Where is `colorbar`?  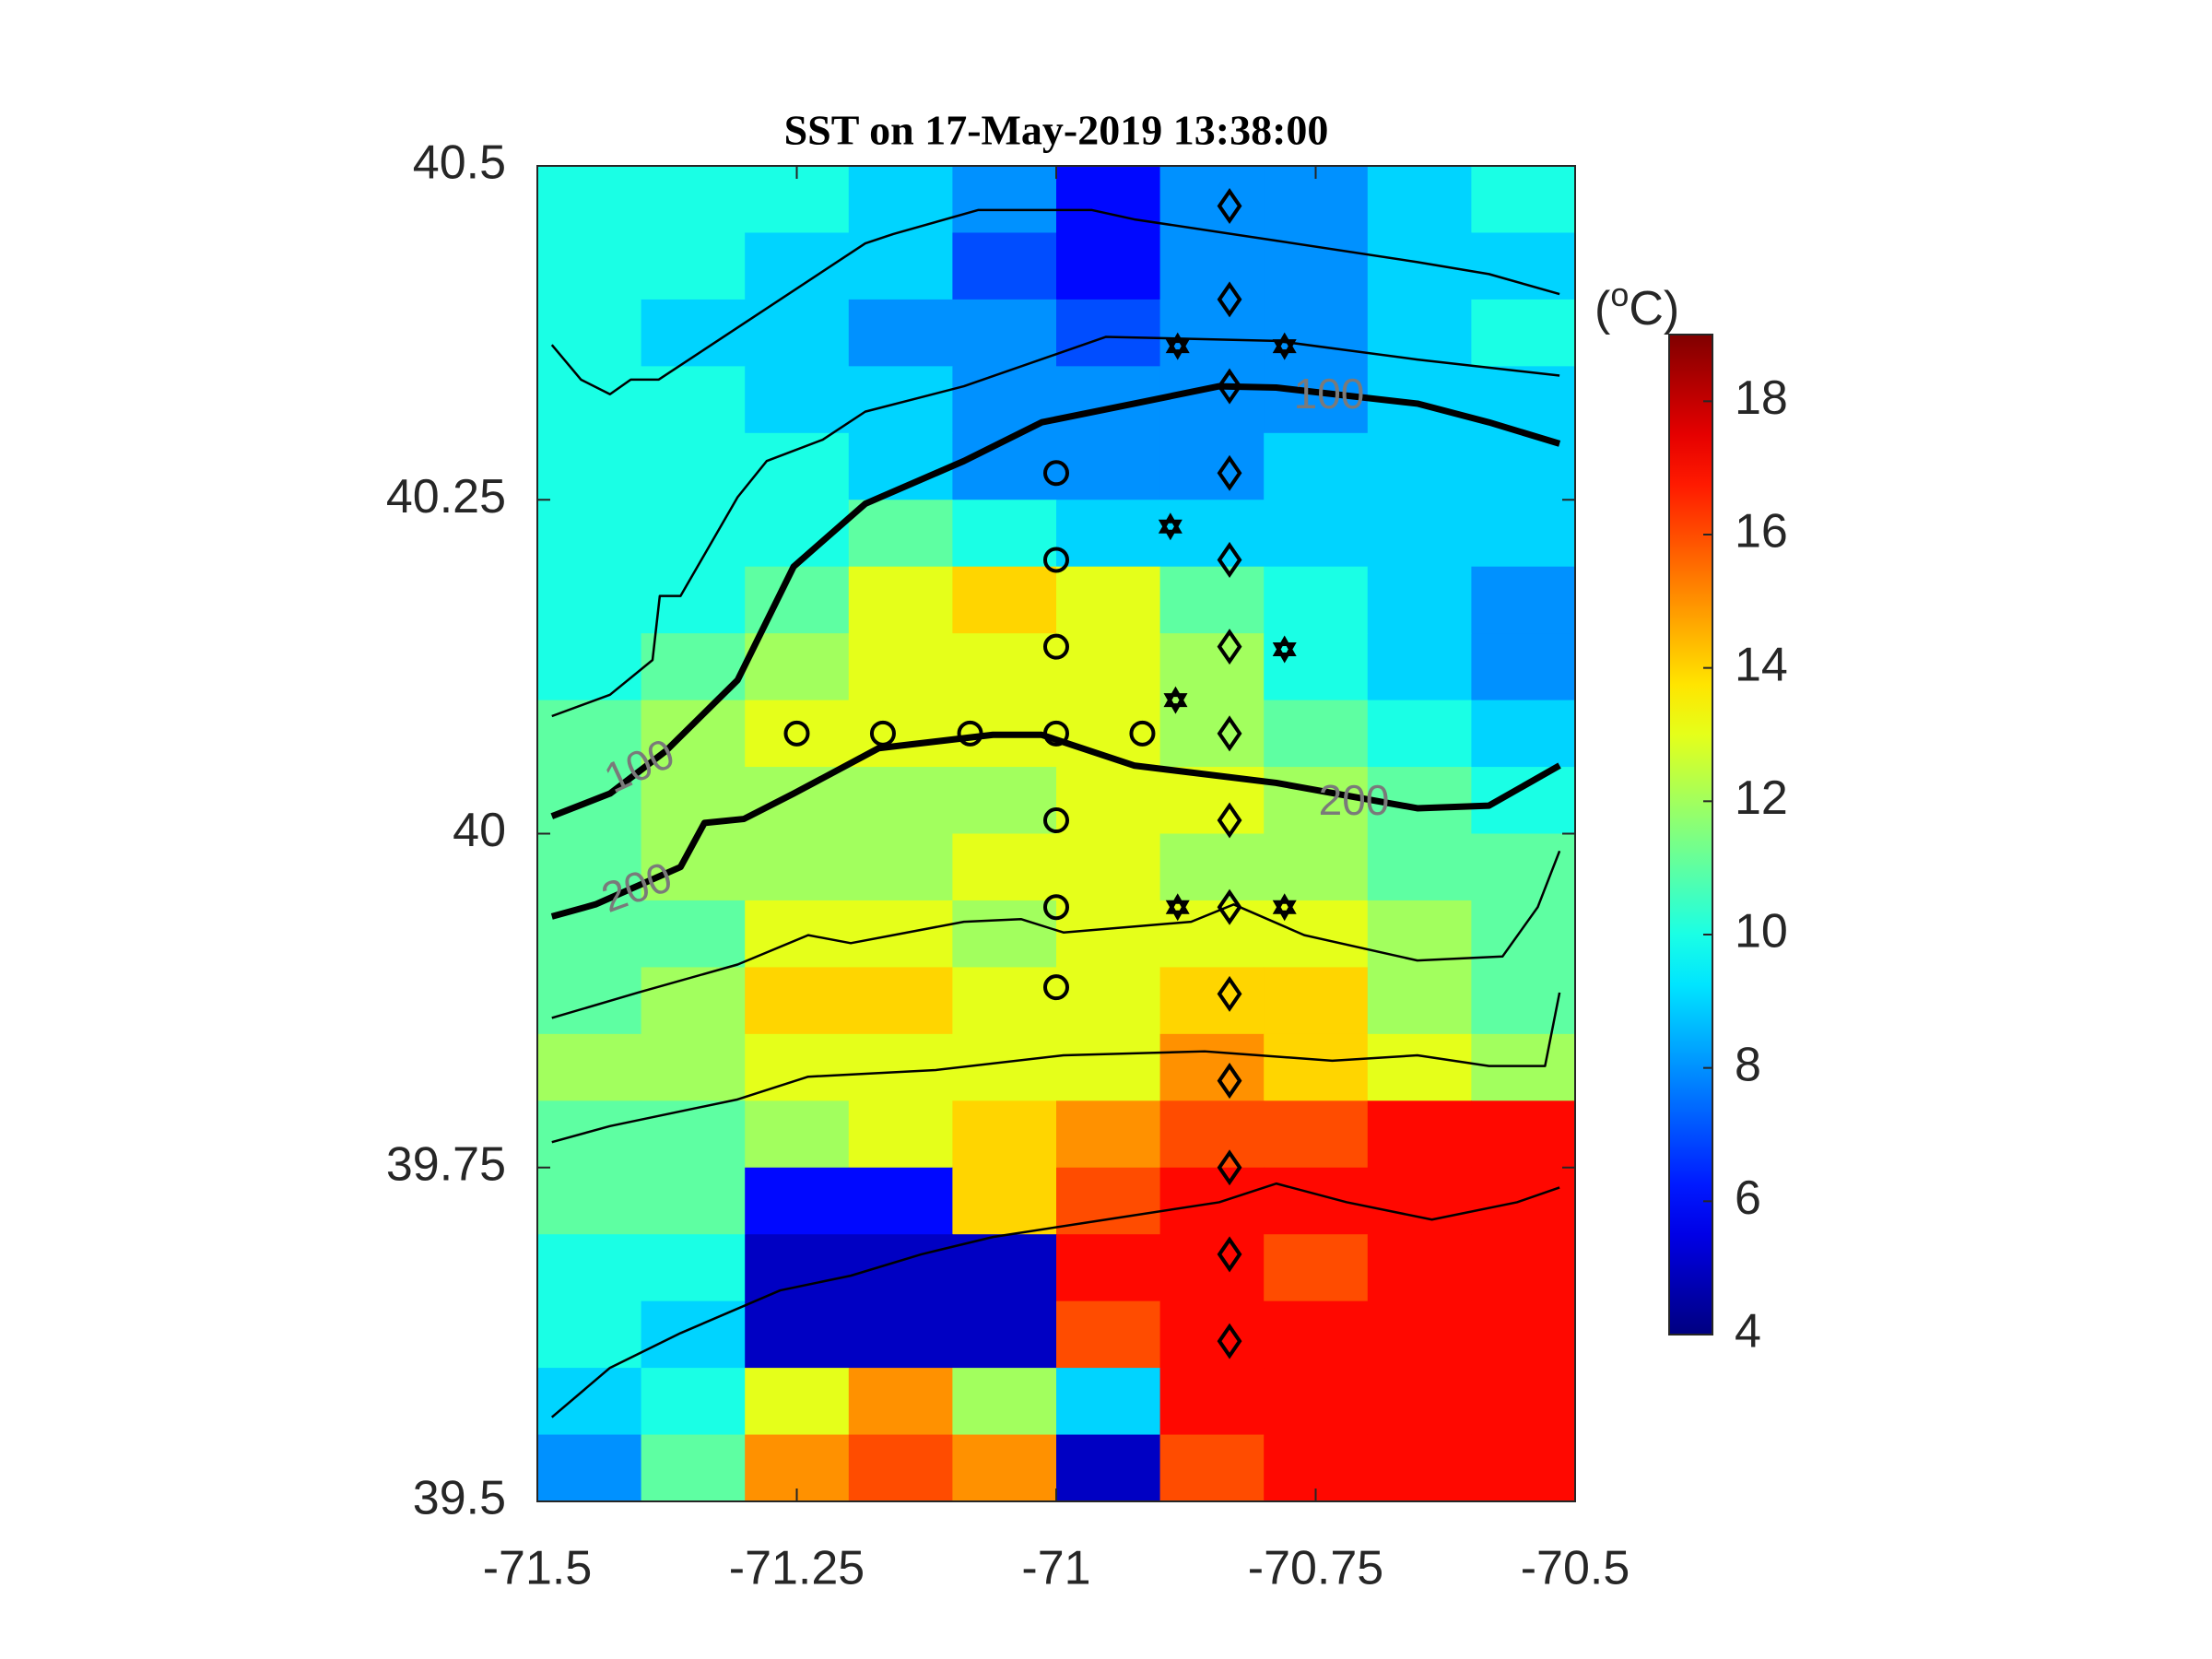 colorbar is located at coordinates (1690, 834).